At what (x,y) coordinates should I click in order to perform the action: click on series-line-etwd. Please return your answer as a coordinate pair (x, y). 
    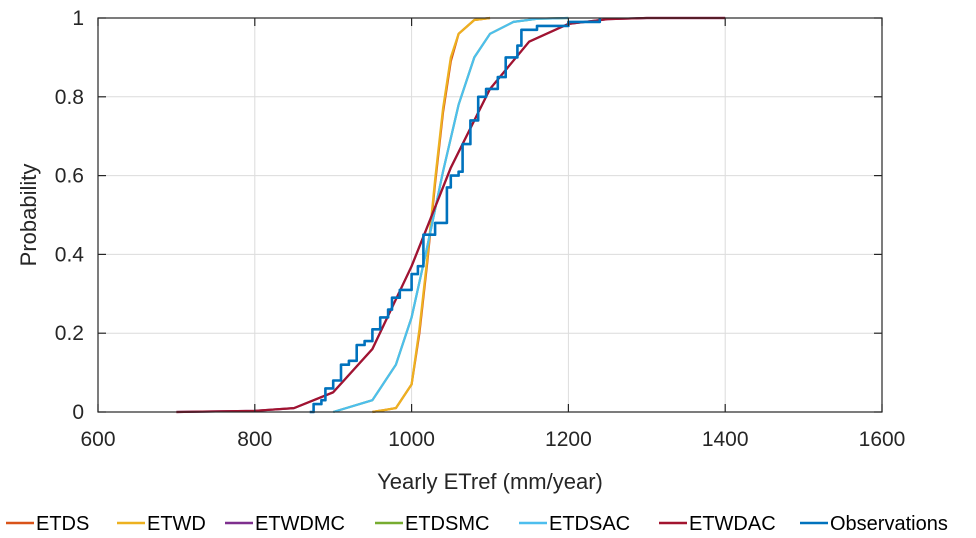
    Looking at the image, I should click on (431, 215).